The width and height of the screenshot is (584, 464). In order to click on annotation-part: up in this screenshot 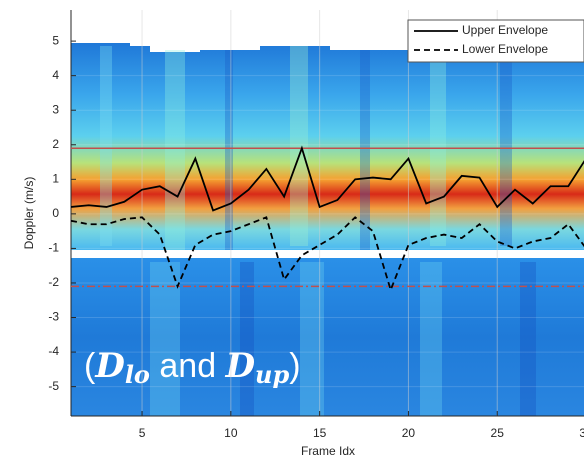, I will do `click(272, 374)`.